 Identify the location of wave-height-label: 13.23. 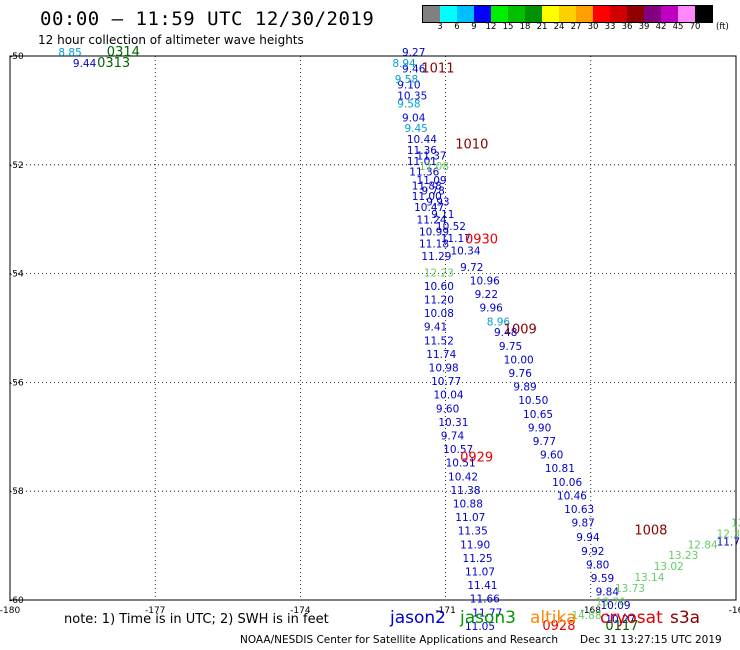
(683, 556).